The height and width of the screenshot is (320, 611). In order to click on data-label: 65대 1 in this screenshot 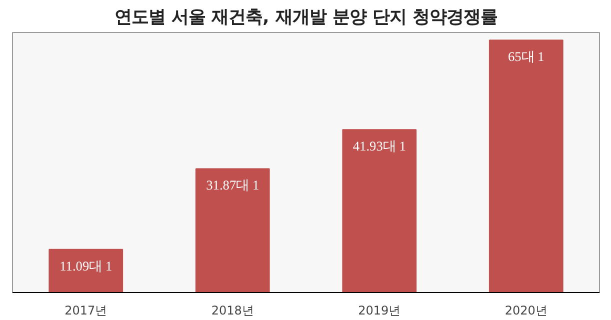, I will do `click(526, 56)`.